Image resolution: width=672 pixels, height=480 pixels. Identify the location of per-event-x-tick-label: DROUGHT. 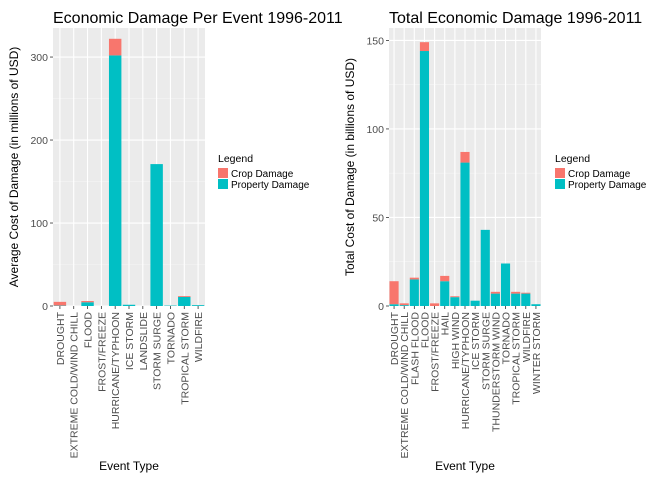
(61, 338).